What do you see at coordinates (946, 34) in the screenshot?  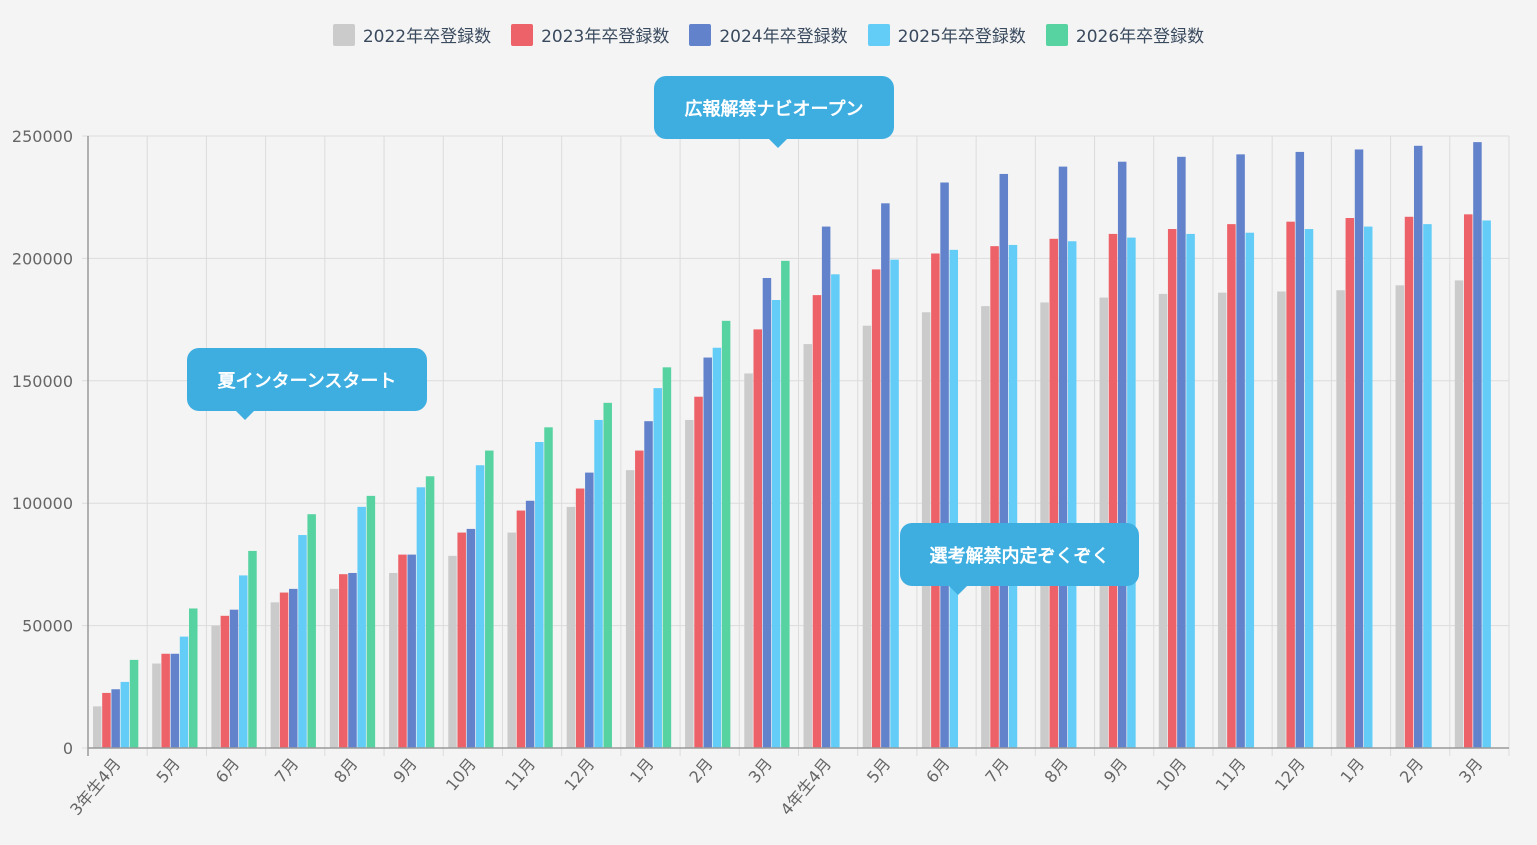 I see `legend-item-2025: 2025年卒登録数` at bounding box center [946, 34].